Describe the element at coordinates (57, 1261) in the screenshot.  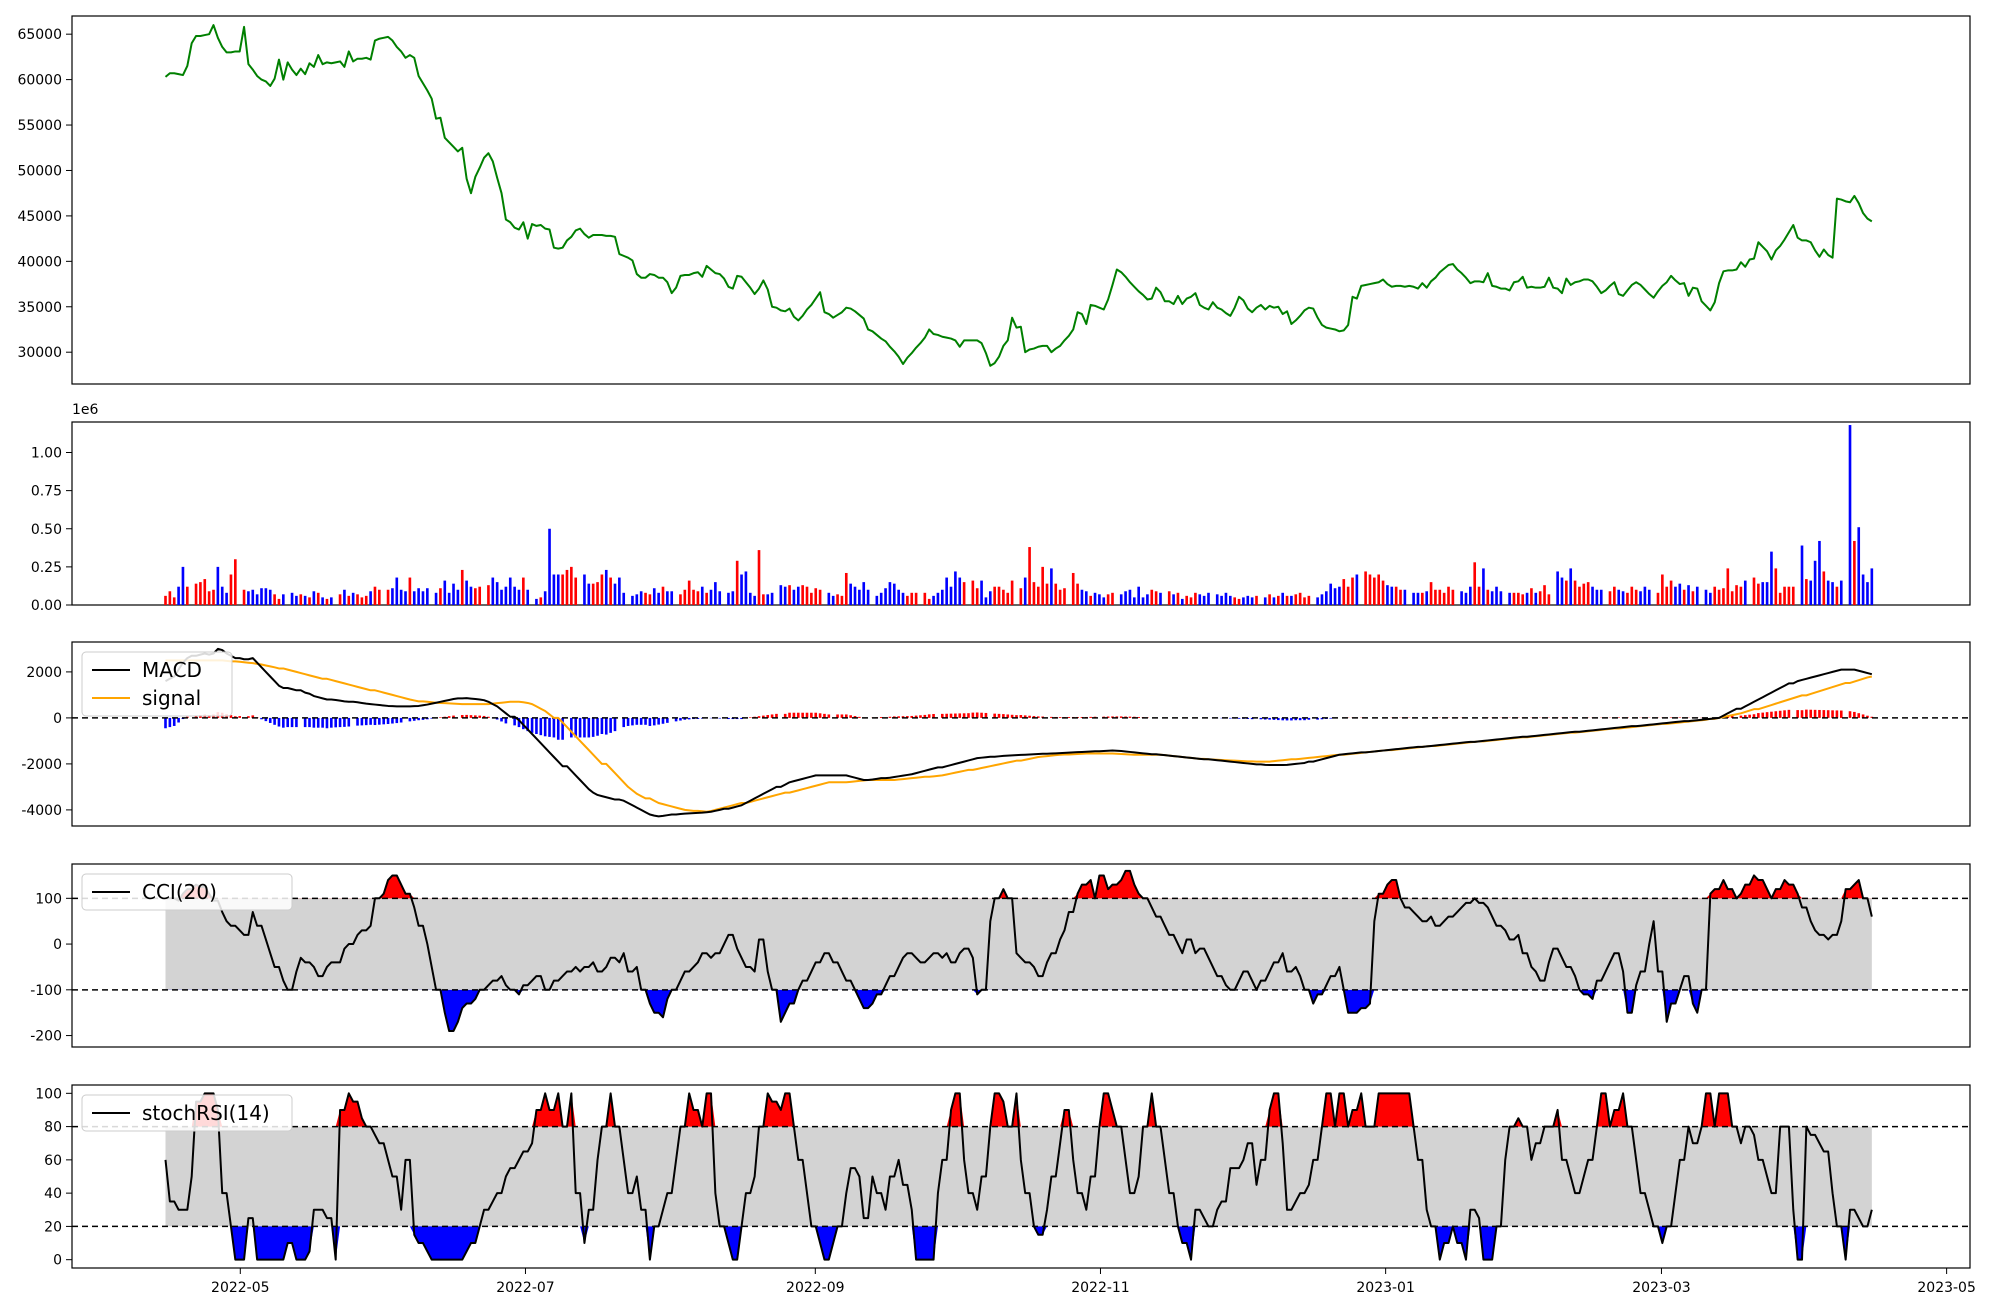
I see `stochrsi-ytick-label: 0` at that location.